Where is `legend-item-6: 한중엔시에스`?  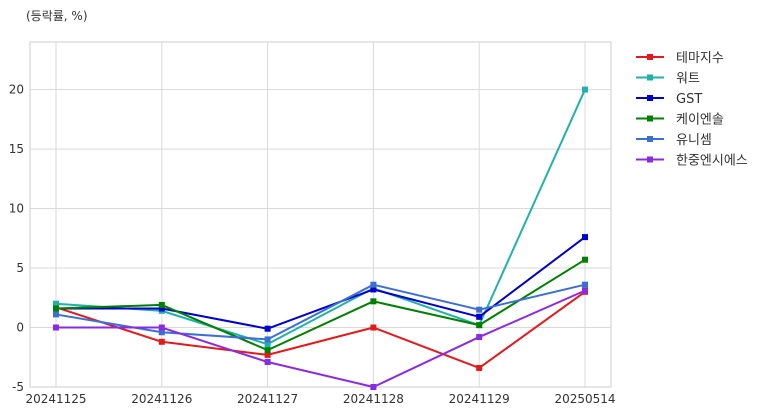
legend-item-6: 한중엔시에스 is located at coordinates (692, 161).